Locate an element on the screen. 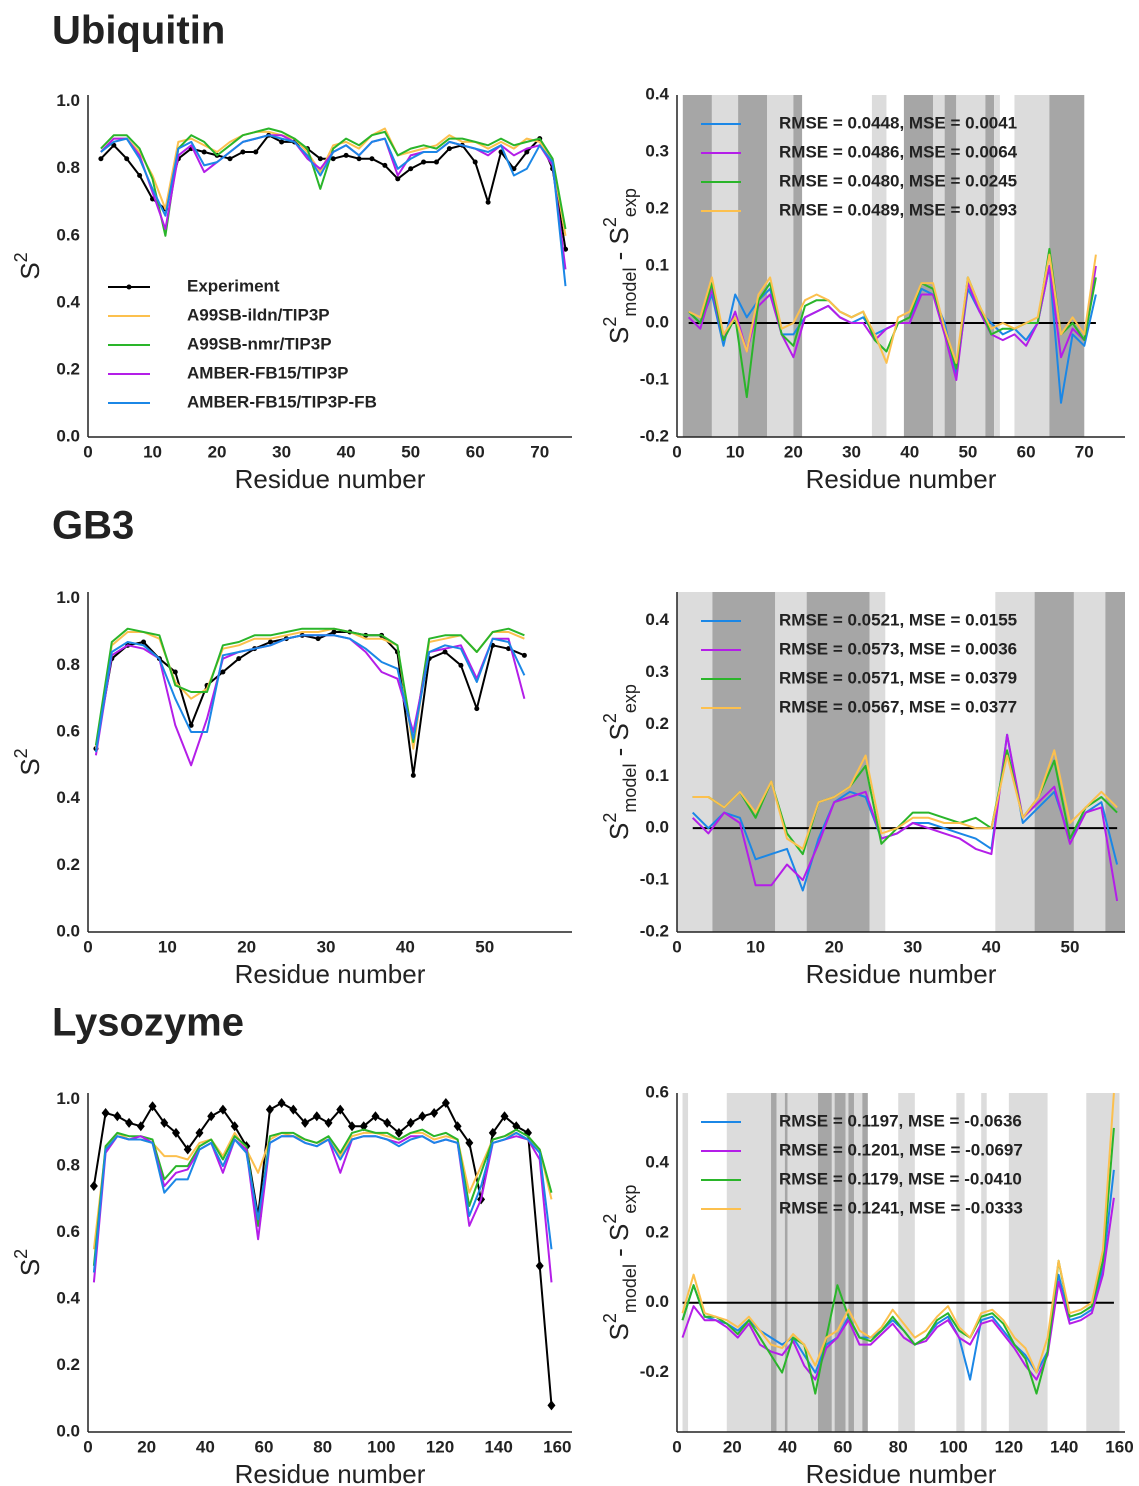  x-tick-label: 30 is located at coordinates (326, 946).